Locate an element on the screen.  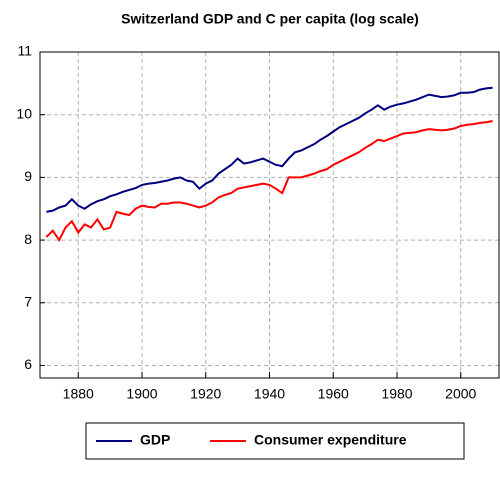
x-tick-label: 1880 is located at coordinates (78, 394).